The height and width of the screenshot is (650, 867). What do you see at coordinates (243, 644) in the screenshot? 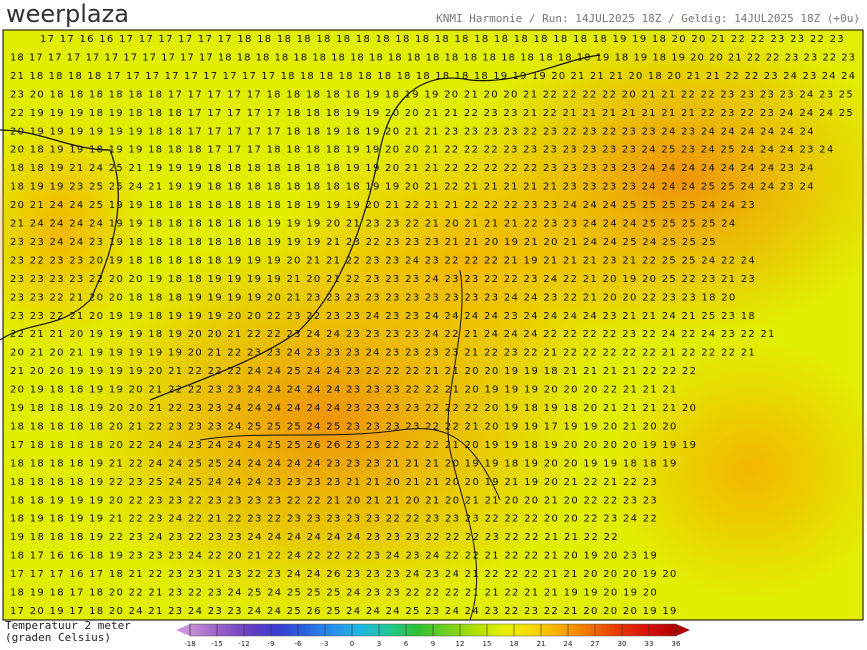
I see `colorbar-tick-label: -12` at bounding box center [243, 644].